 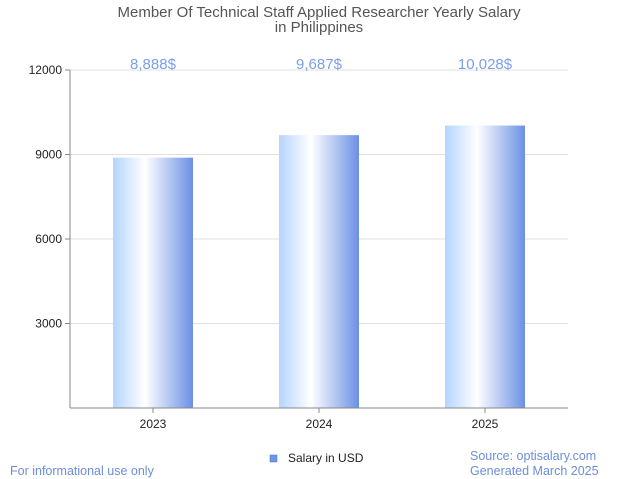 I want to click on x-tick-label-2025: 2025, so click(x=485, y=424).